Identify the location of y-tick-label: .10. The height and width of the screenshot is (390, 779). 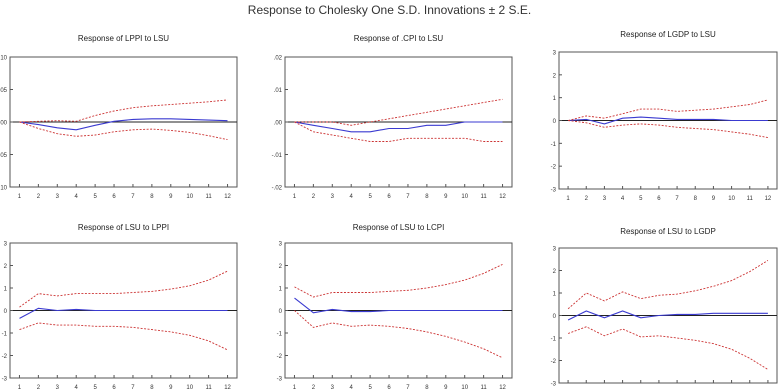
(4, 59).